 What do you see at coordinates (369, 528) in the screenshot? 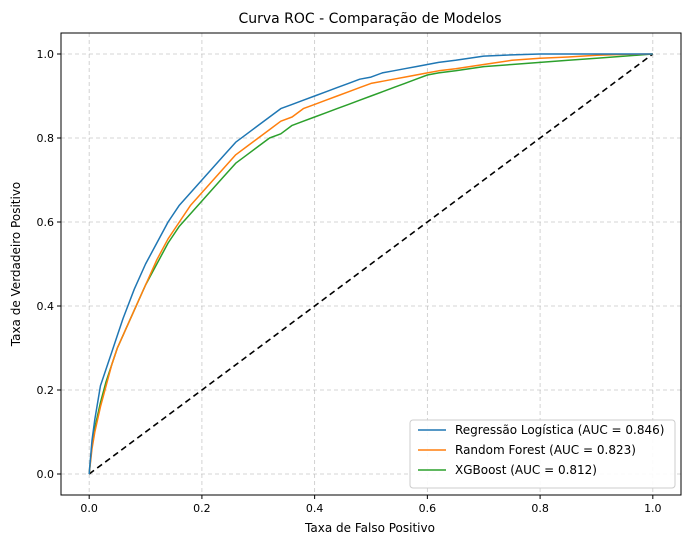
I see `x-axis-label: Taxa de Falso Positivo` at bounding box center [369, 528].